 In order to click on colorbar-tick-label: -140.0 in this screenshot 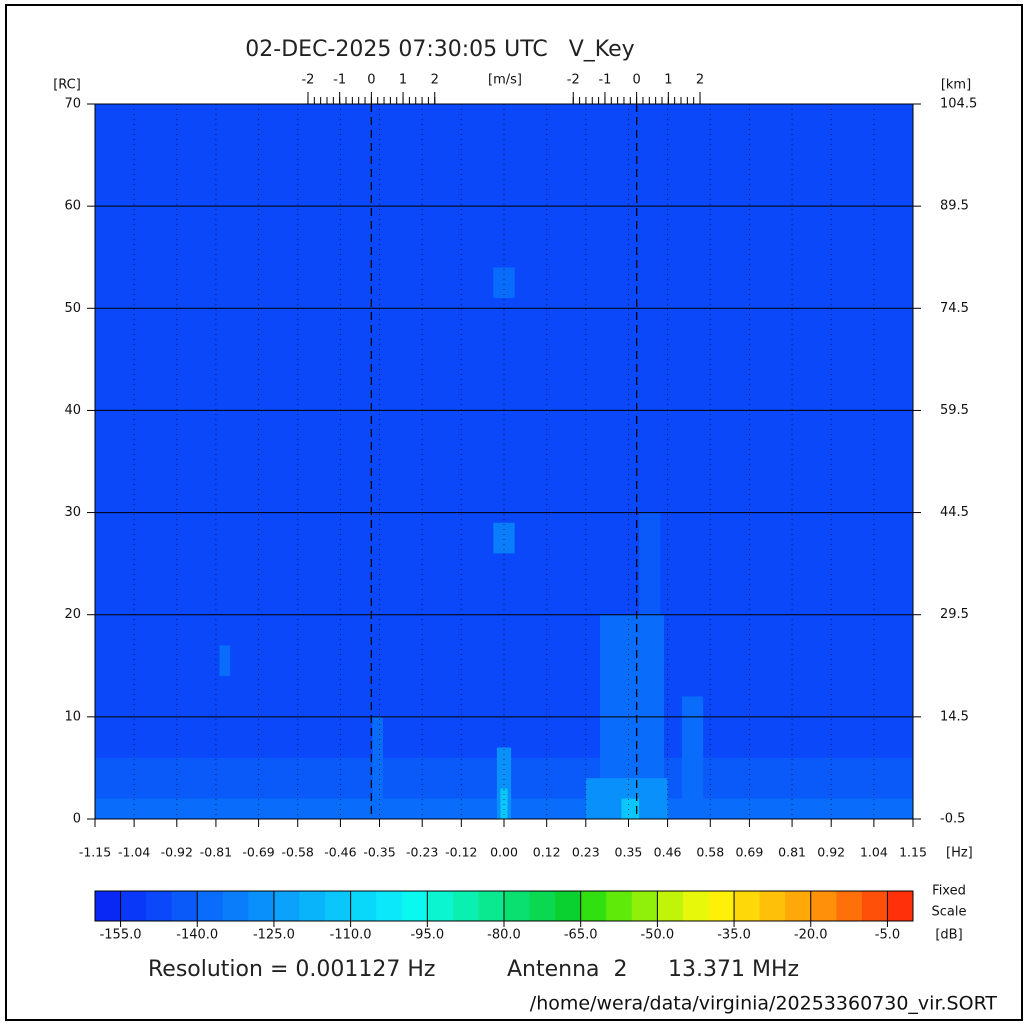, I will do `click(197, 935)`.